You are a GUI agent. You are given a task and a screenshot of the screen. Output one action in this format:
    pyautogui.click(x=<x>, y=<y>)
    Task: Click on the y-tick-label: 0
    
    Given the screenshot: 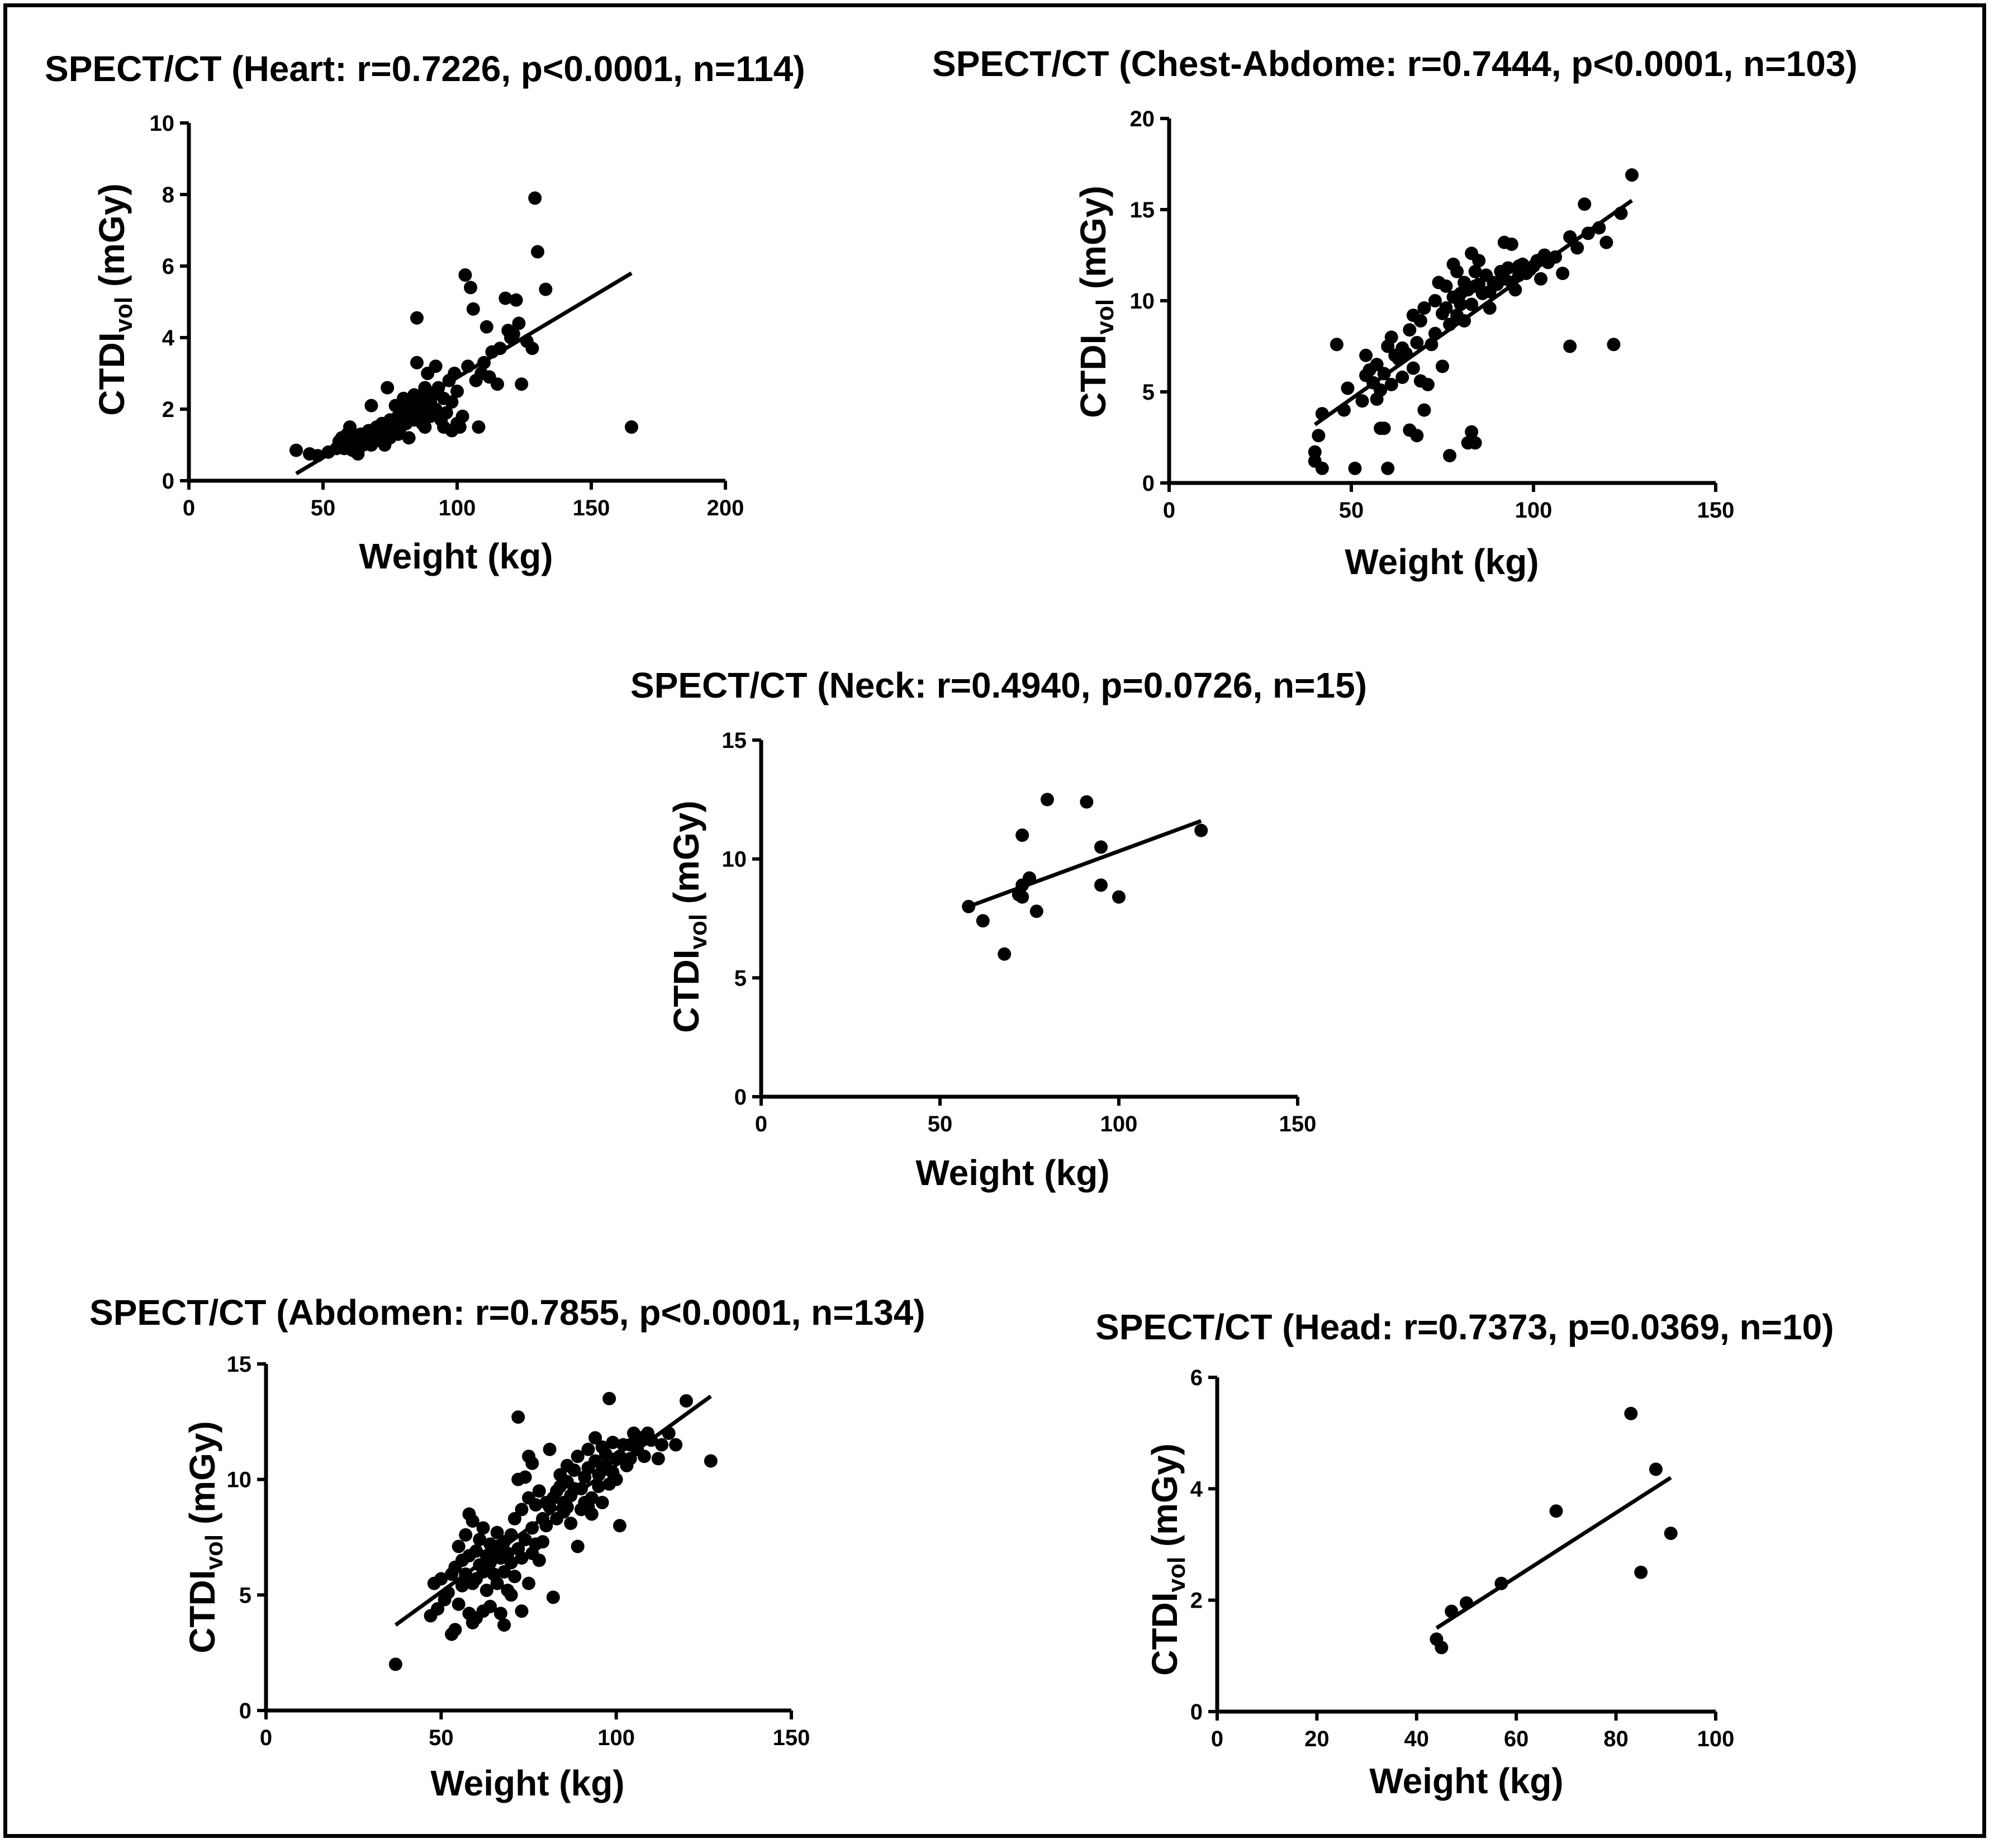 What is the action you would take?
    pyautogui.click(x=168, y=481)
    